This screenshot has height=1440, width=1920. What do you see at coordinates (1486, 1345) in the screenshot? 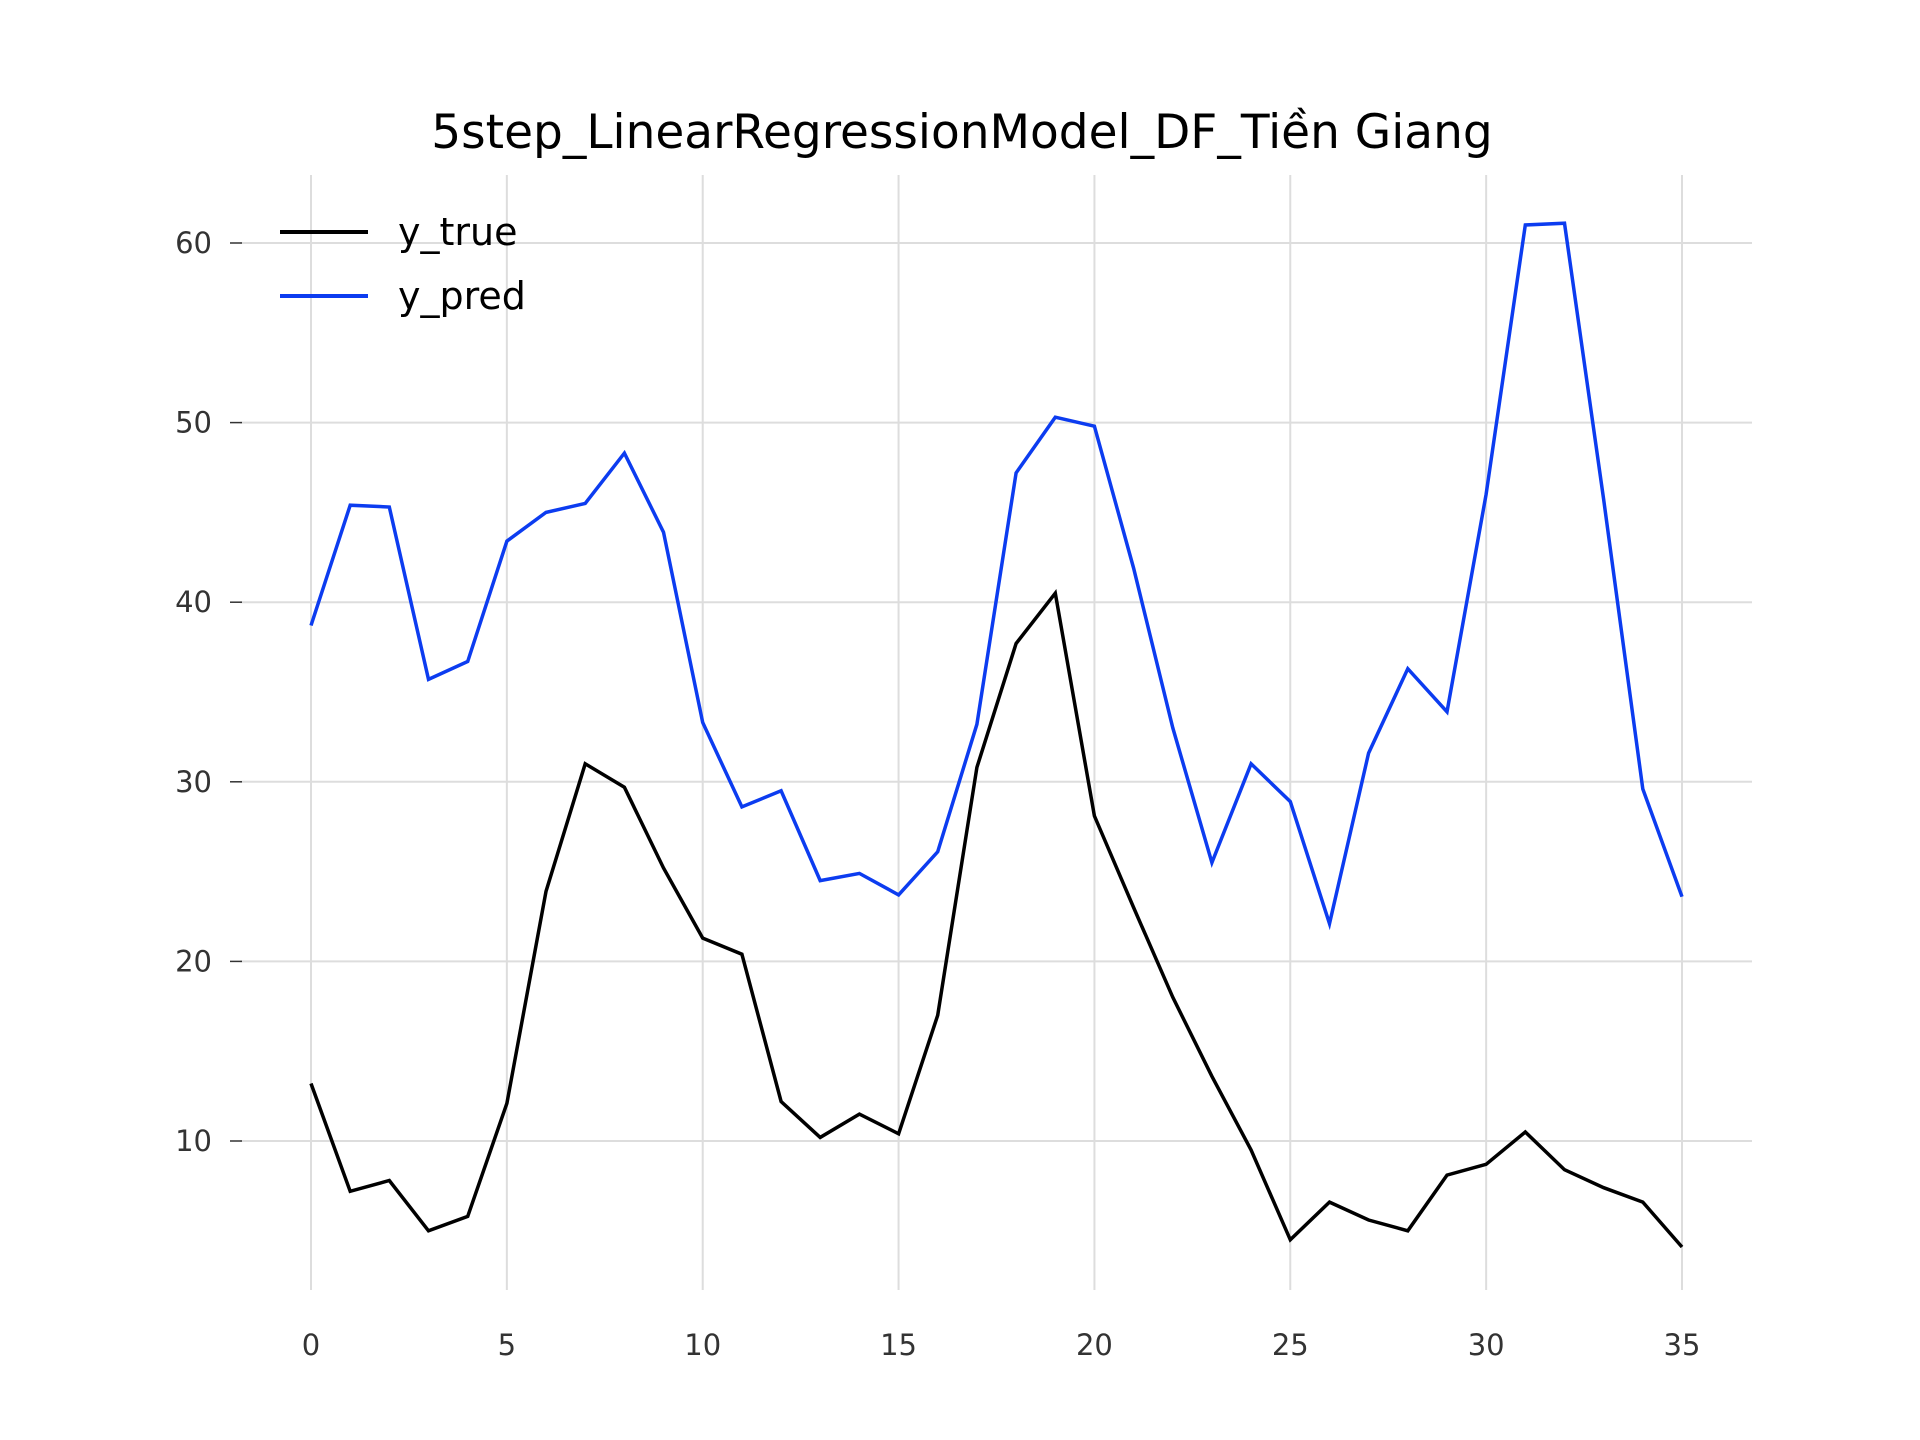
I see `x-tick-label: 30` at bounding box center [1486, 1345].